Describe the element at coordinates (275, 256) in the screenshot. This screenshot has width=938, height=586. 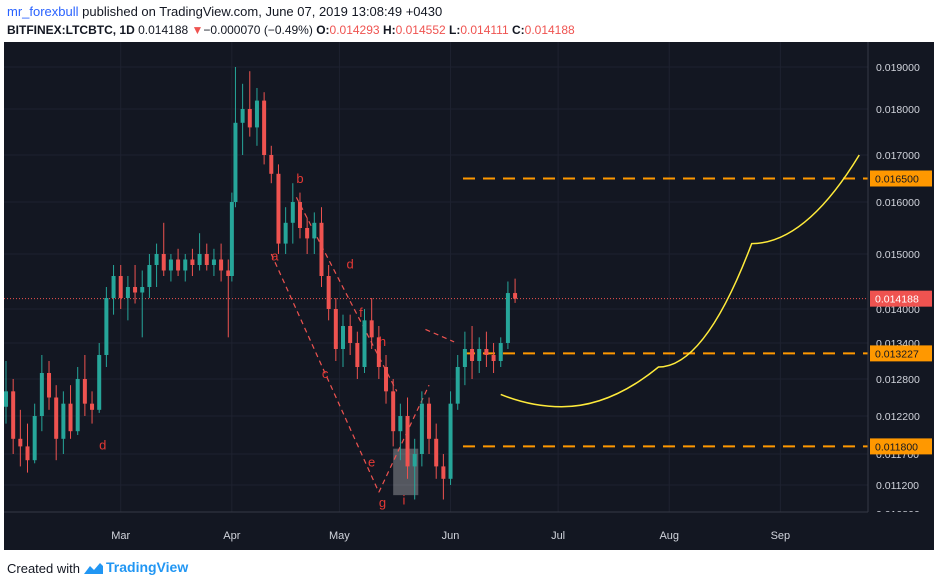
I see `annotation-label: a` at that location.